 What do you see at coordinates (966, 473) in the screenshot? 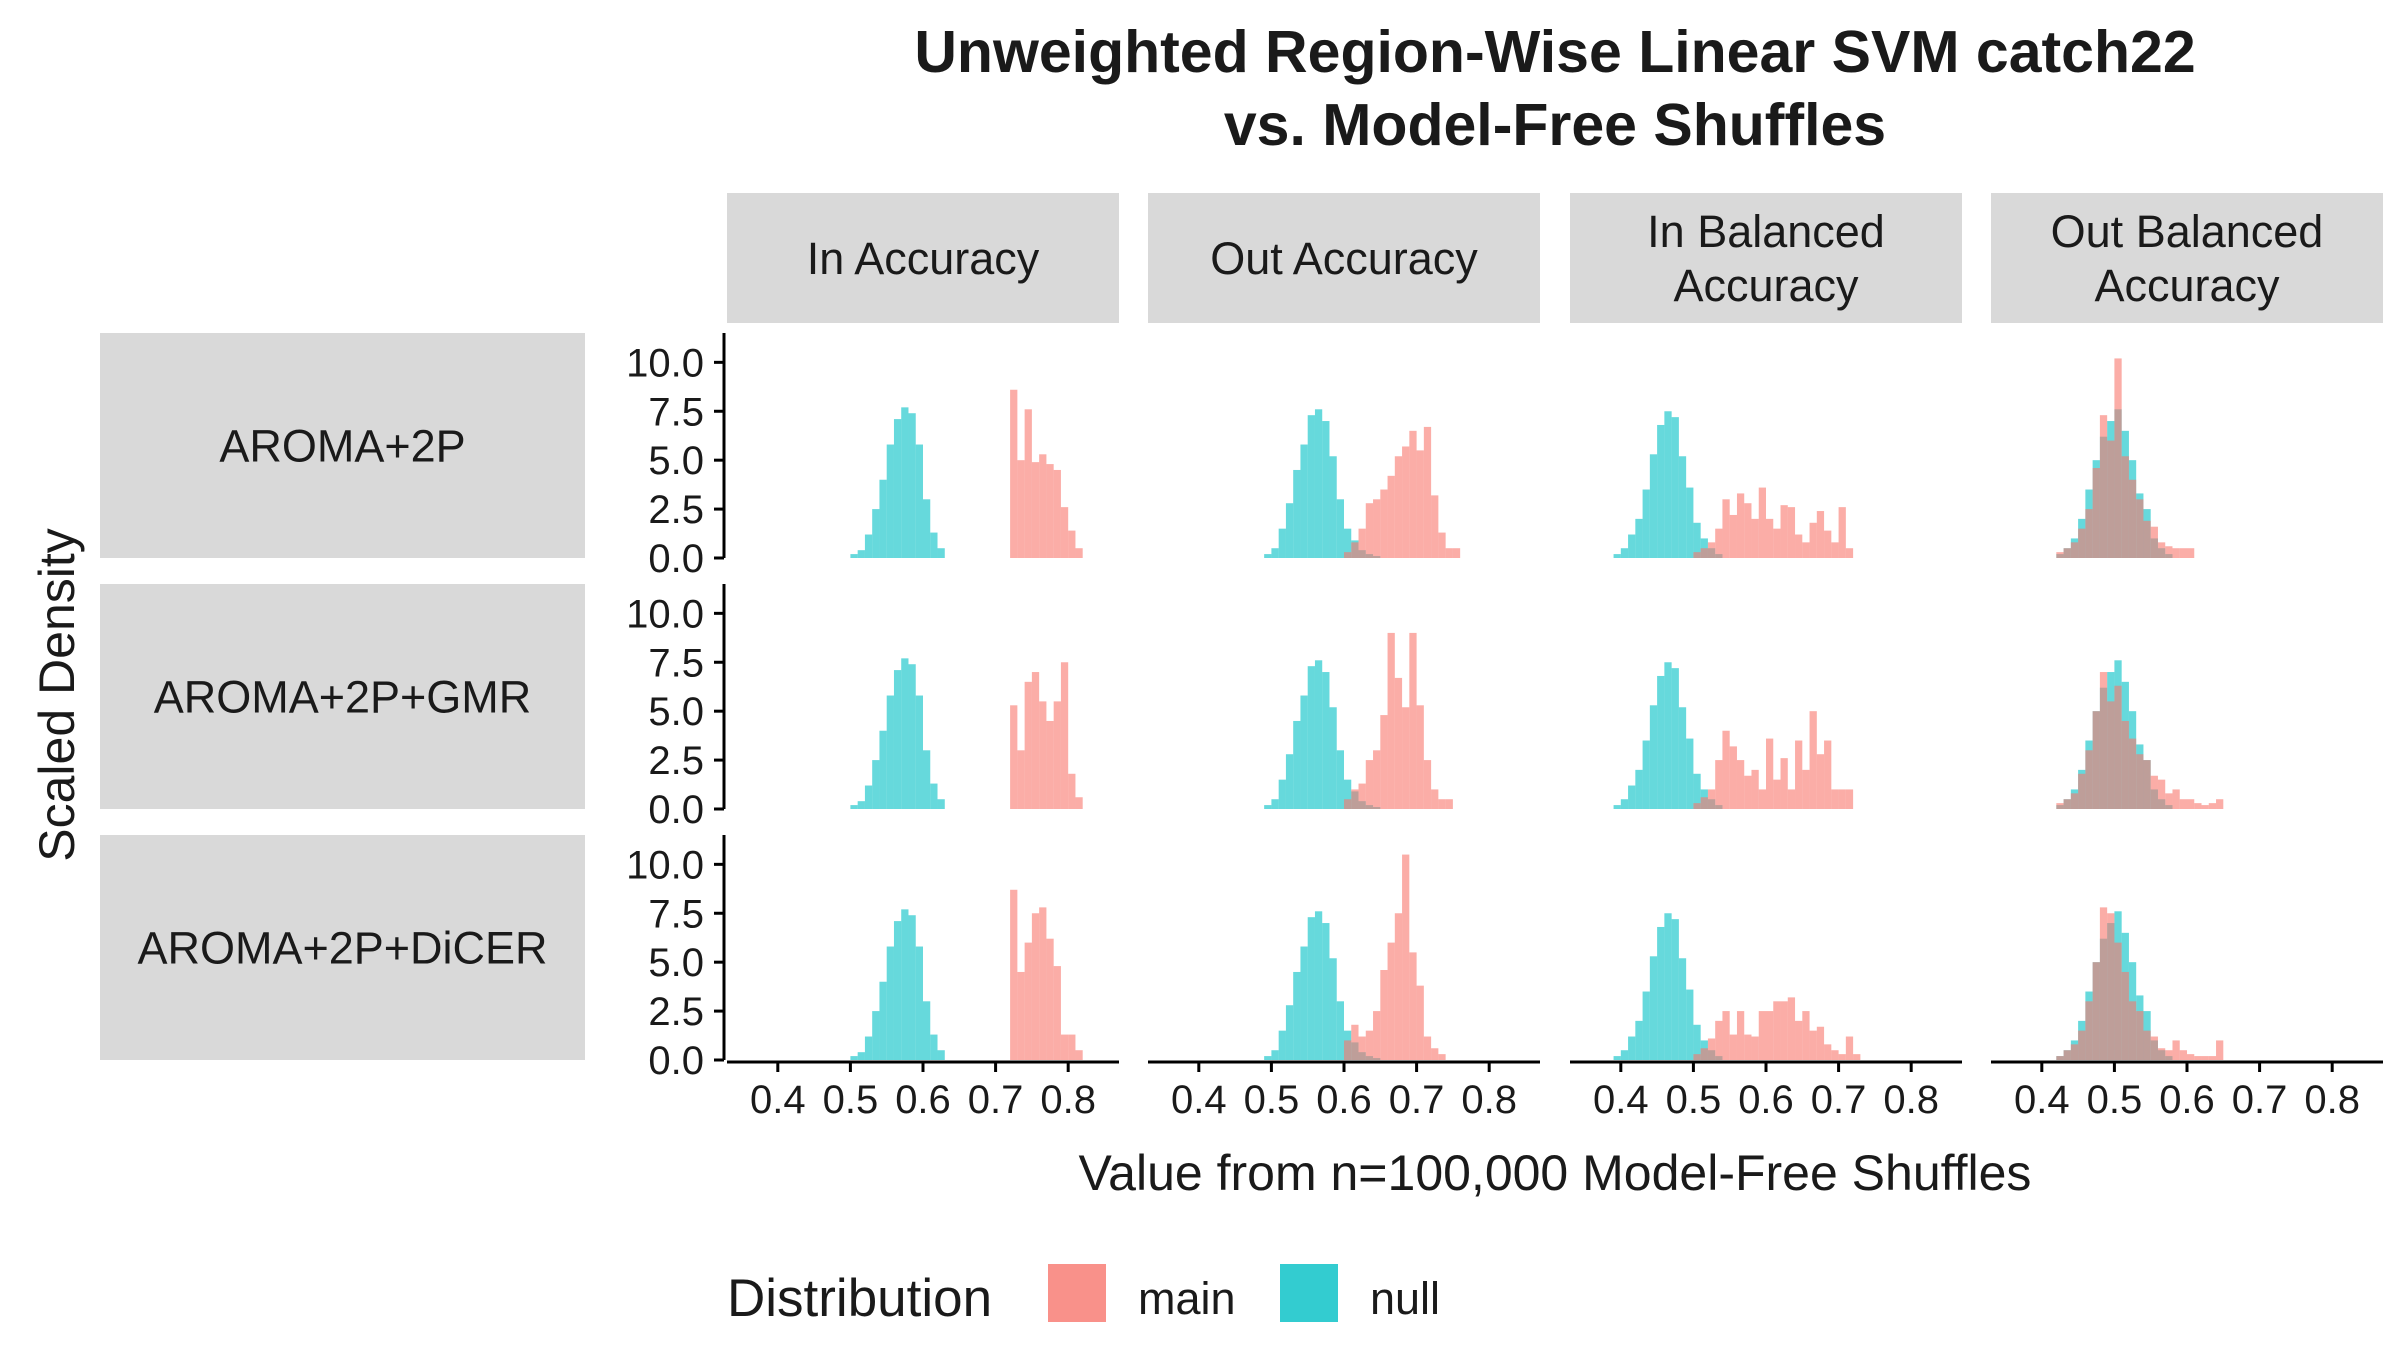
I see `panel-aroma-2p-in-accuracy` at bounding box center [966, 473].